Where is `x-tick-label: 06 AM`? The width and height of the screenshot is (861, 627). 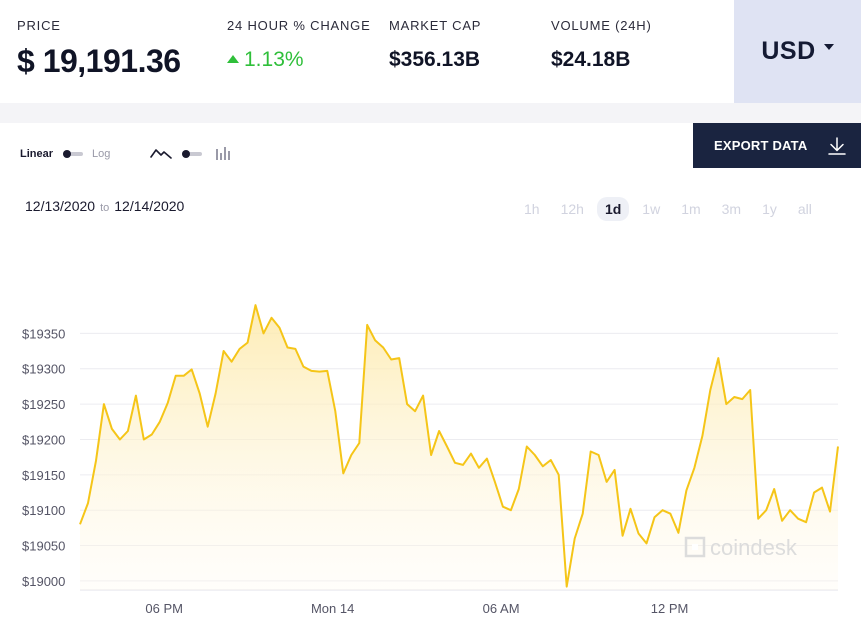 x-tick-label: 06 AM is located at coordinates (501, 608).